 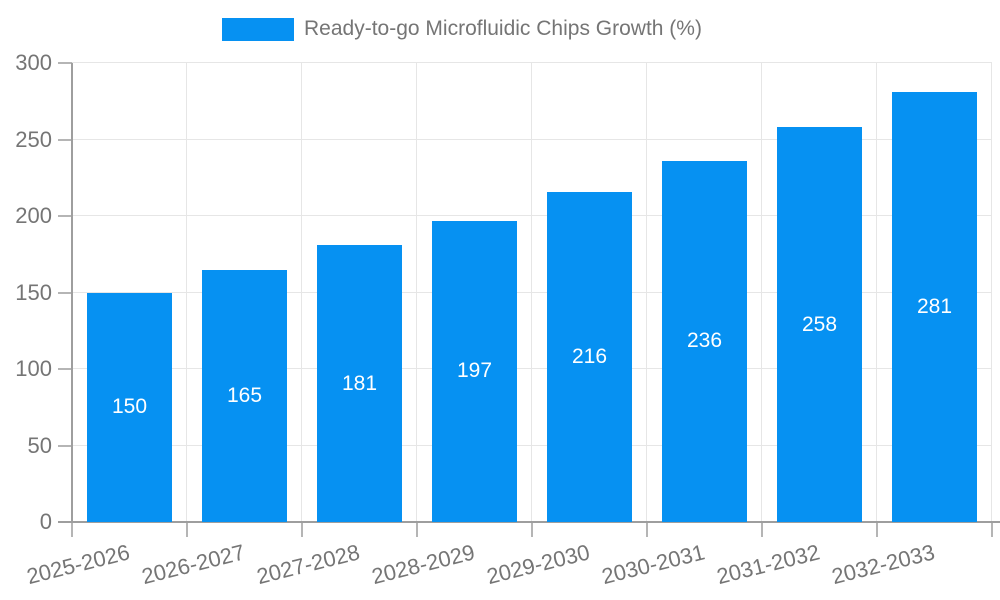 What do you see at coordinates (39, 445) in the screenshot?
I see `y-tick-label: 50` at bounding box center [39, 445].